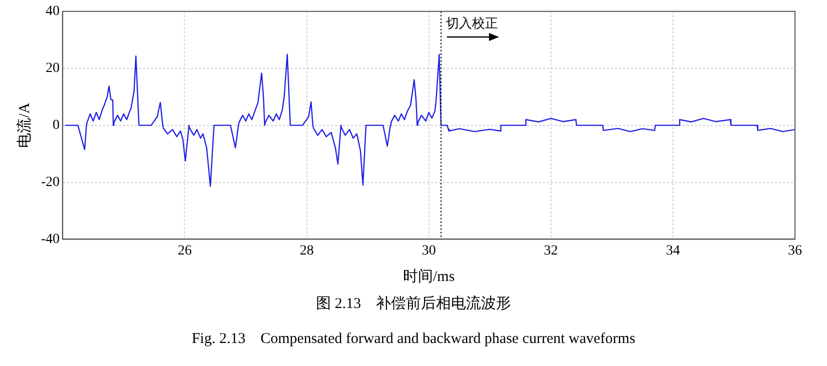 The image size is (827, 366). What do you see at coordinates (673, 250) in the screenshot?
I see `x-tick-label: 34` at bounding box center [673, 250].